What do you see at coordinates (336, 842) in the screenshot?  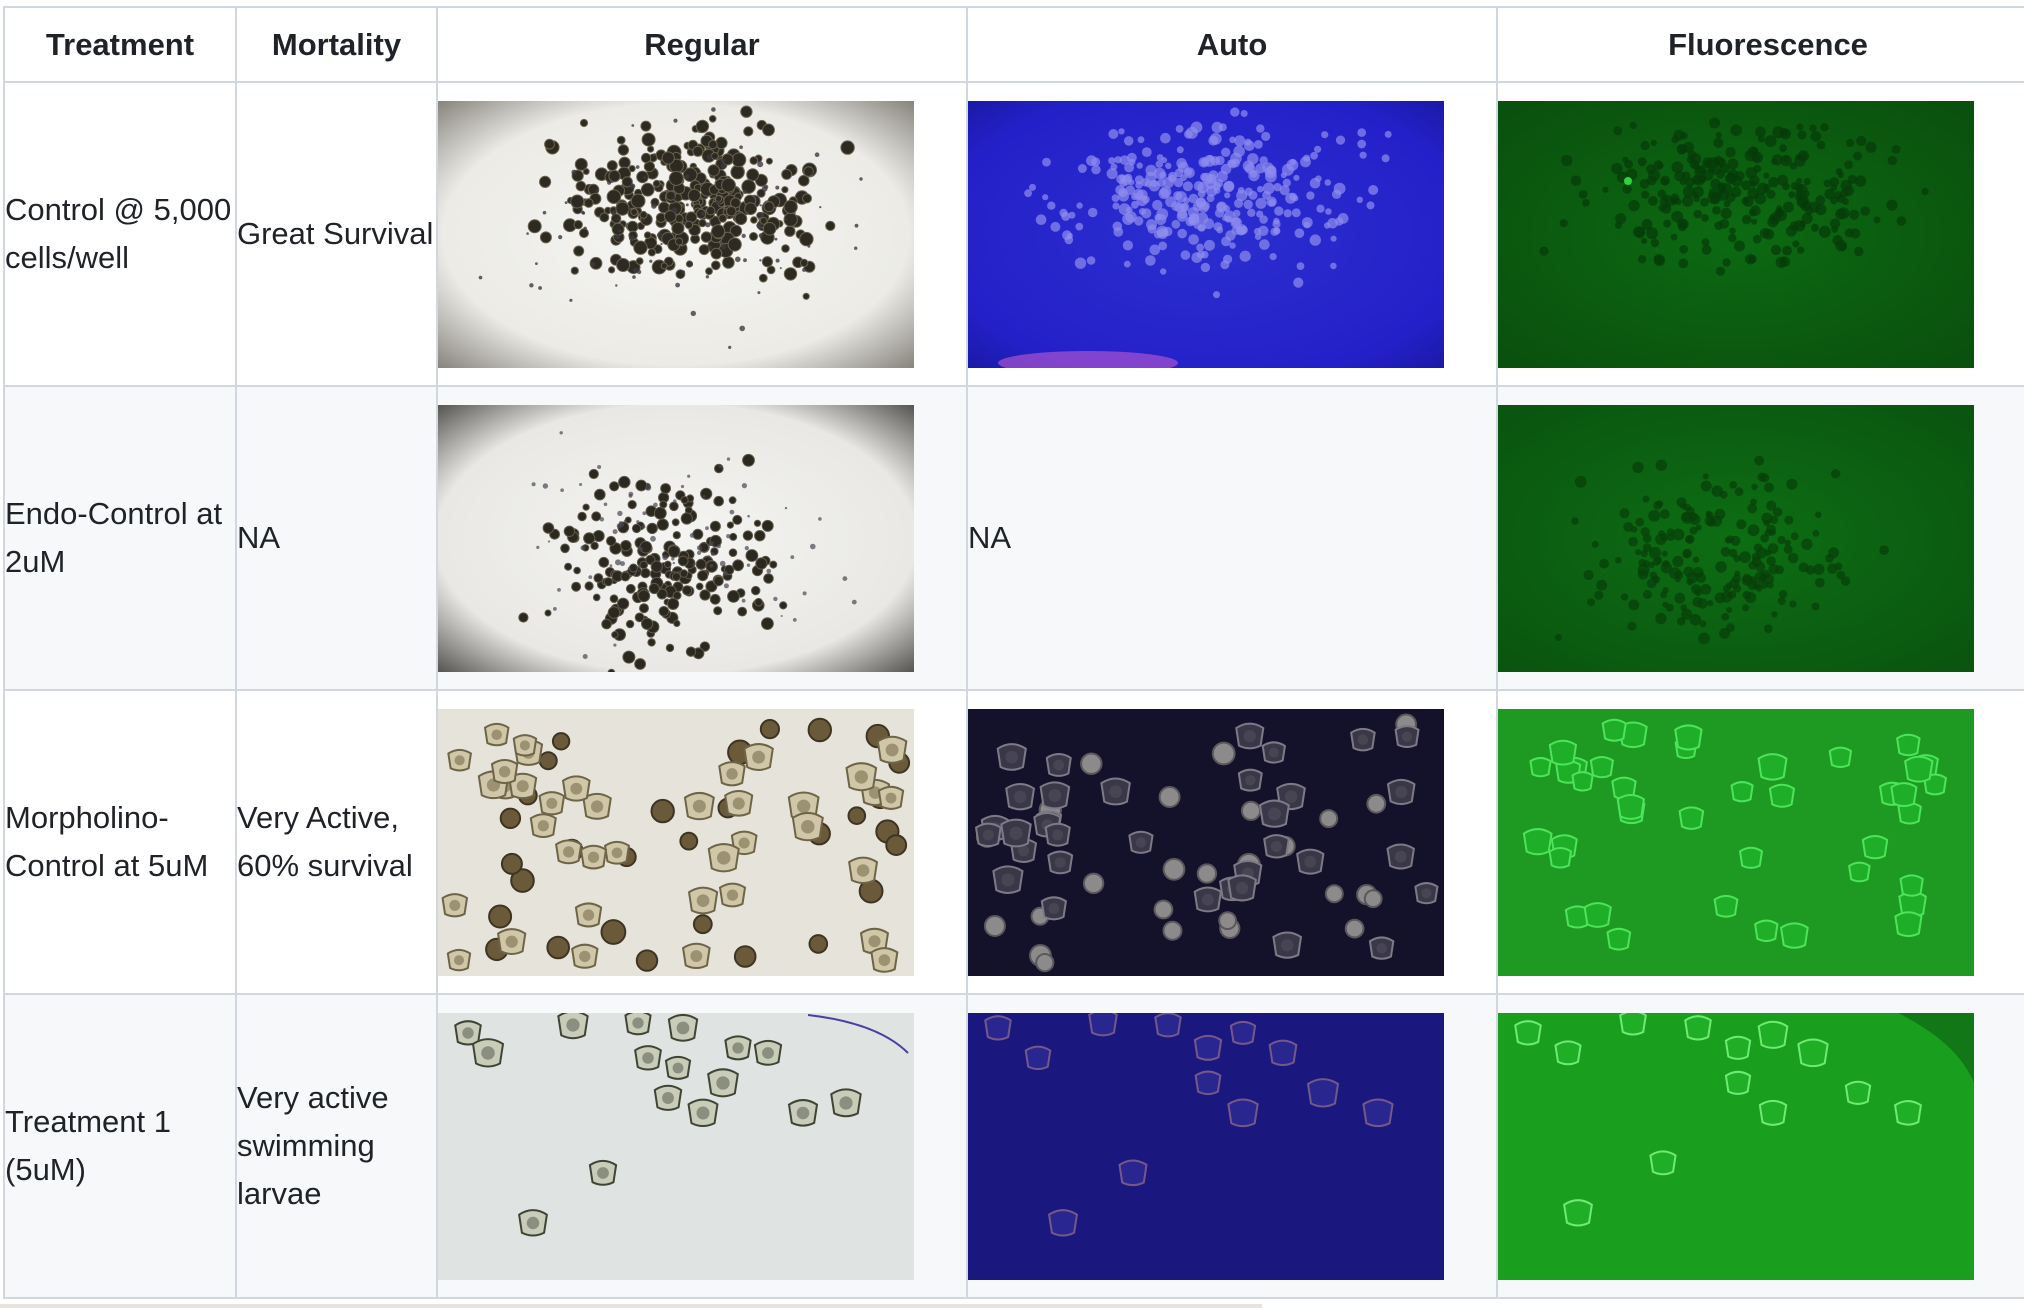 I see `mortality-cell: Very Active, 60% survival` at bounding box center [336, 842].